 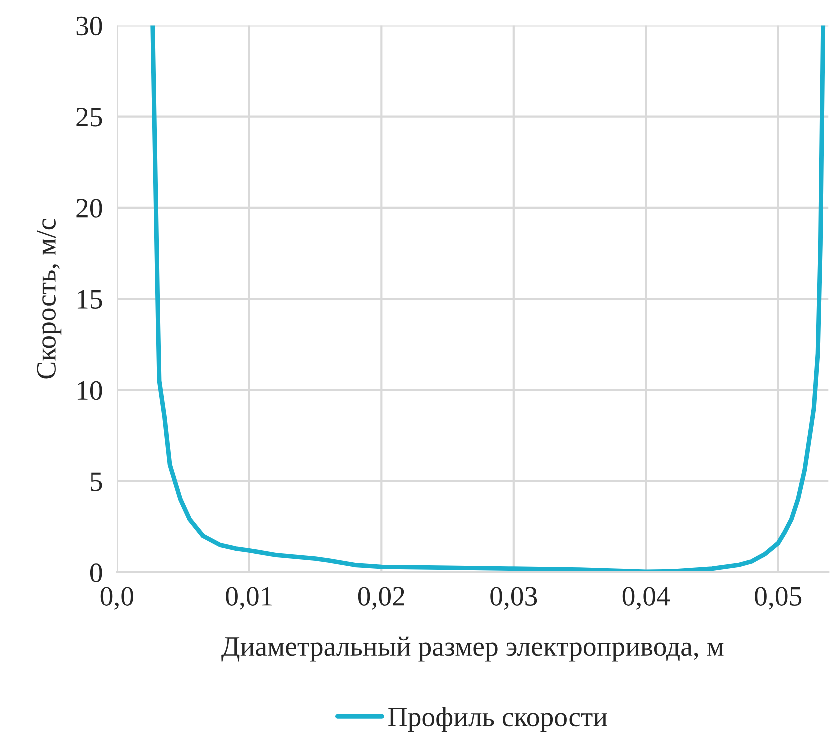 What do you see at coordinates (90, 300) in the screenshot?
I see `y-tick-label: 15` at bounding box center [90, 300].